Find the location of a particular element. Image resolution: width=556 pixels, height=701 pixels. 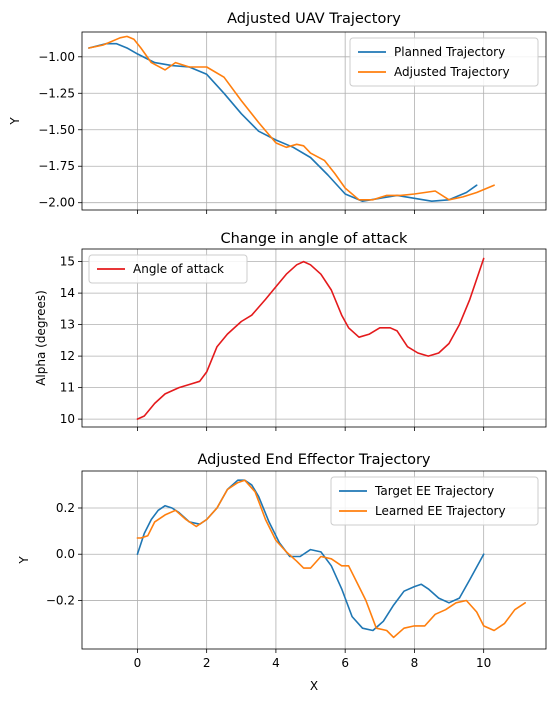

series-lines is located at coordinates (310, 338).